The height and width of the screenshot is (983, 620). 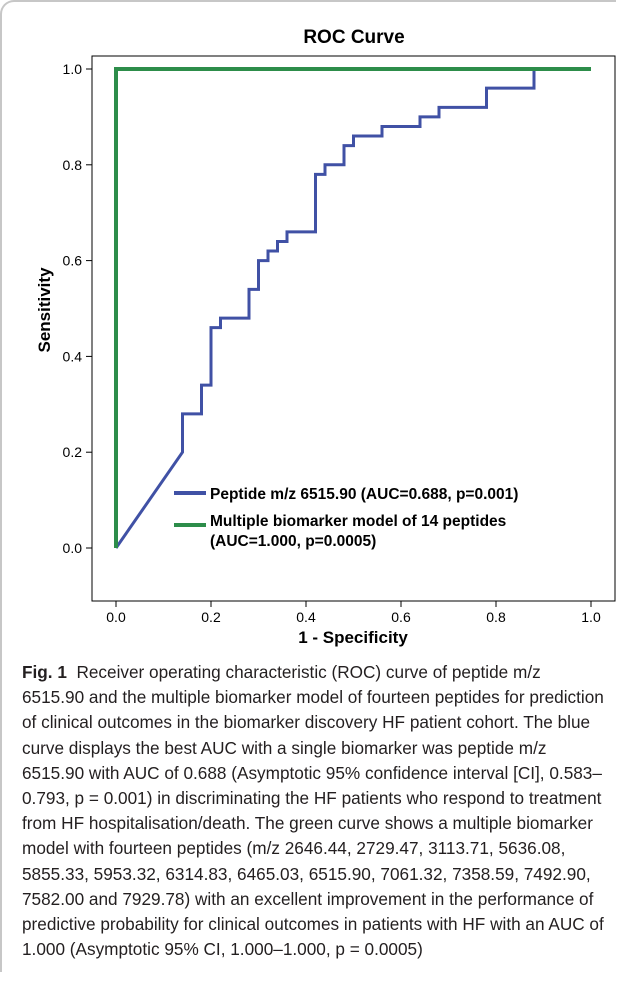 What do you see at coordinates (73, 69) in the screenshot?
I see `y-tick-label-5: 1.0` at bounding box center [73, 69].